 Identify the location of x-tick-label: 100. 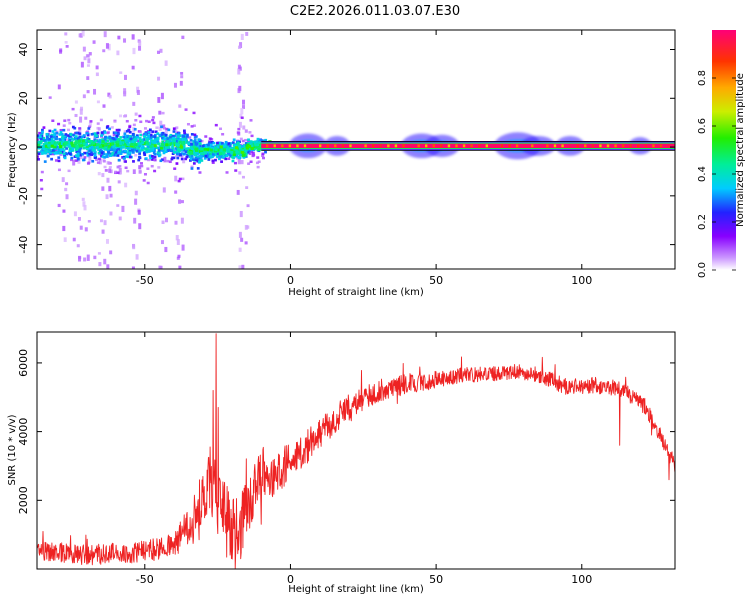
(581, 280).